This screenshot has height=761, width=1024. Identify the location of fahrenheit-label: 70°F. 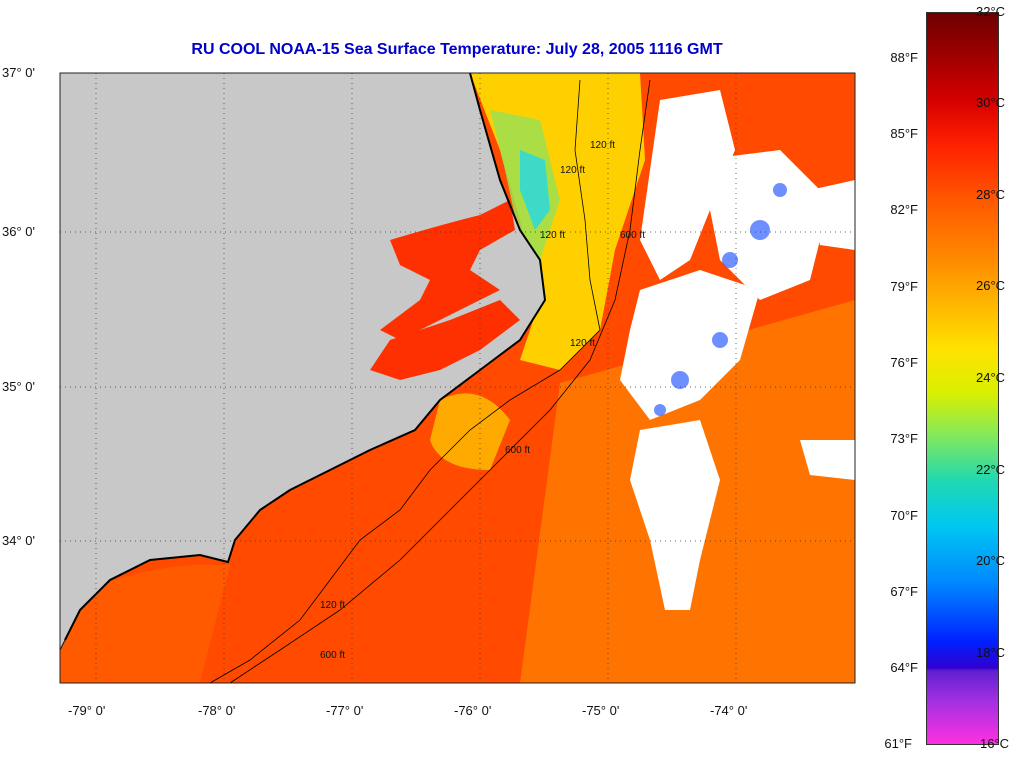
(904, 515).